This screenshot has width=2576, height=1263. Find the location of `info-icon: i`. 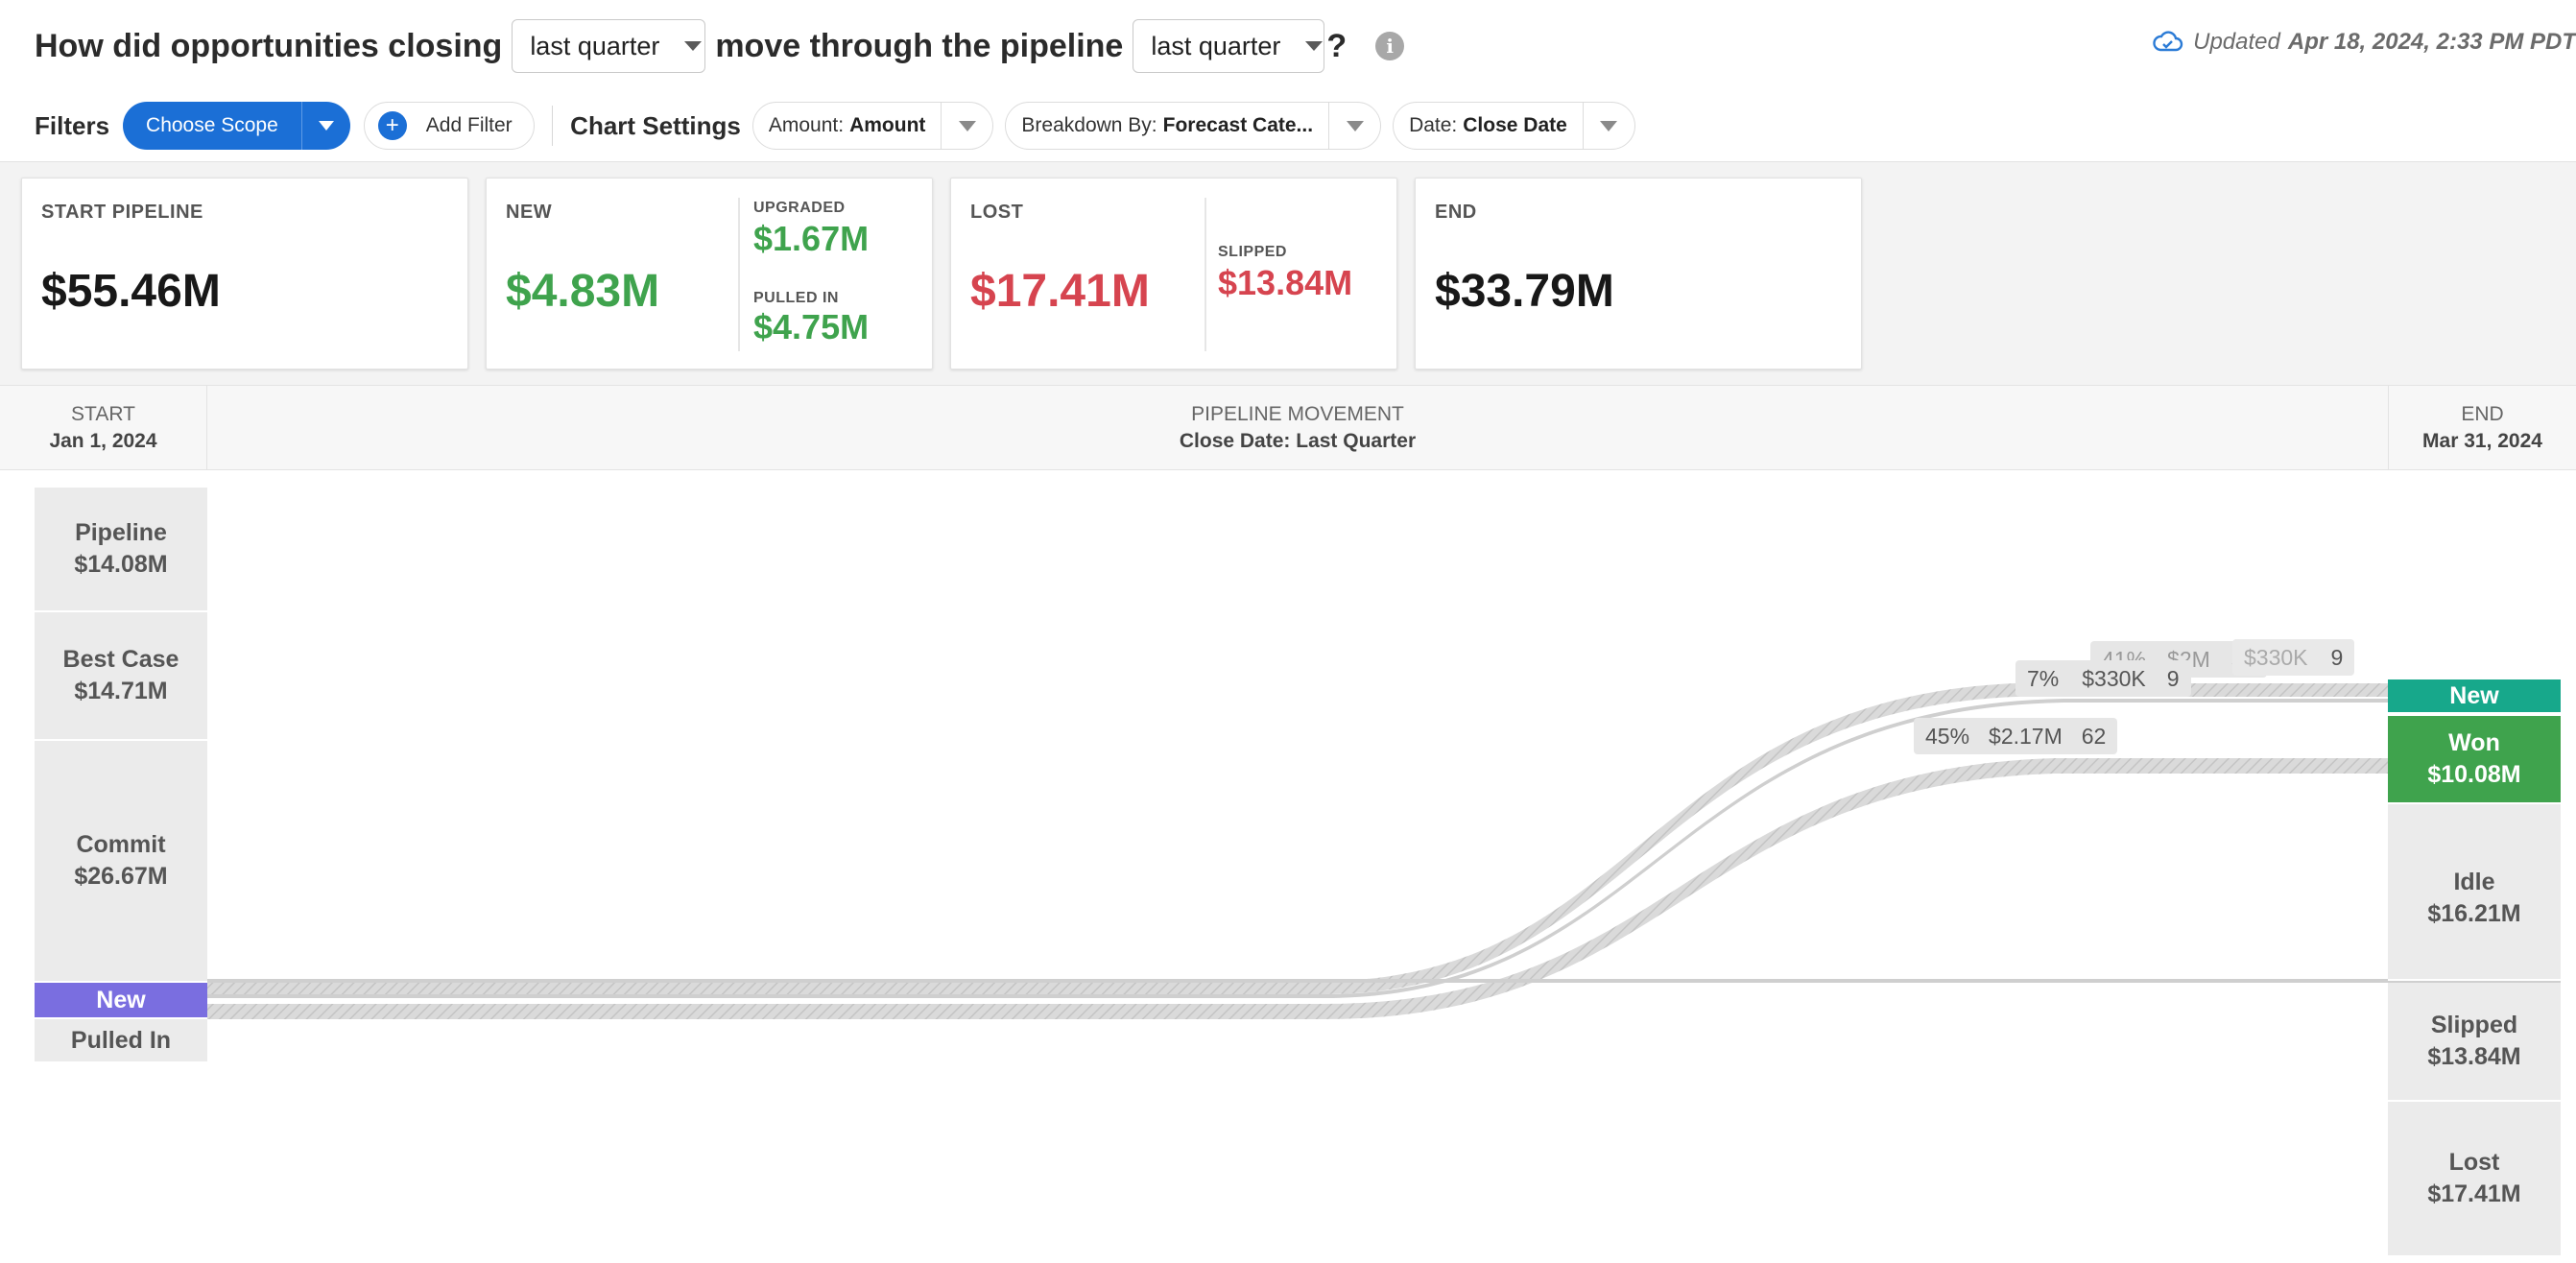

info-icon: i is located at coordinates (1390, 46).